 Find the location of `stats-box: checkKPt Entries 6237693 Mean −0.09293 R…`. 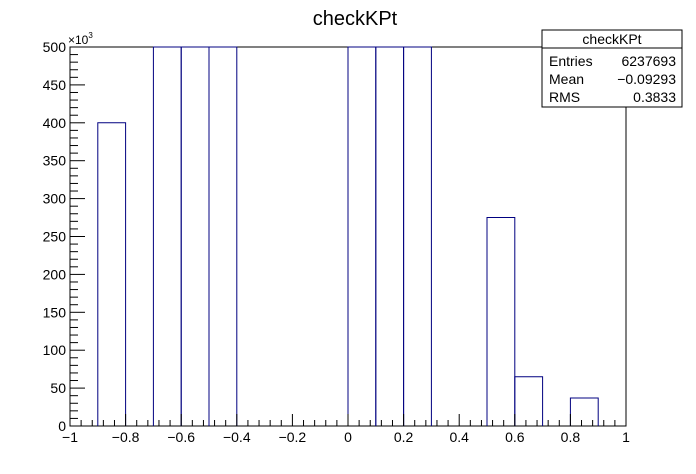

stats-box: checkKPt Entries 6237693 Mean −0.09293 R… is located at coordinates (612, 68).